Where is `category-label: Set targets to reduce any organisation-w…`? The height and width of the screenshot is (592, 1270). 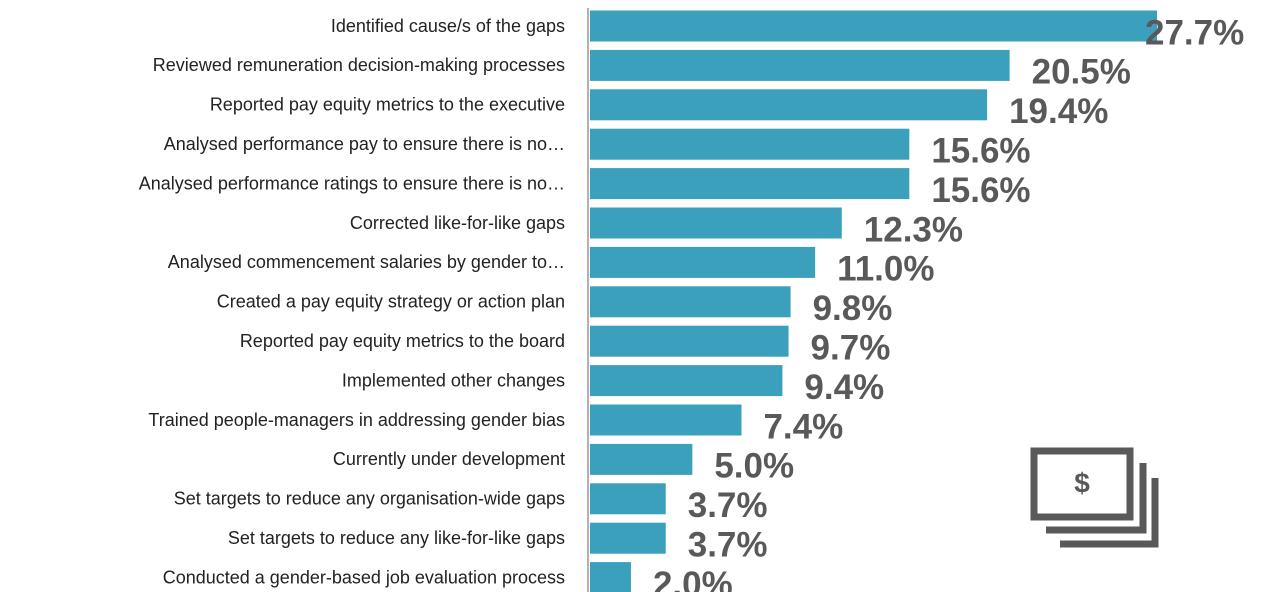
category-label: Set targets to reduce any organisation-w… is located at coordinates (369, 499).